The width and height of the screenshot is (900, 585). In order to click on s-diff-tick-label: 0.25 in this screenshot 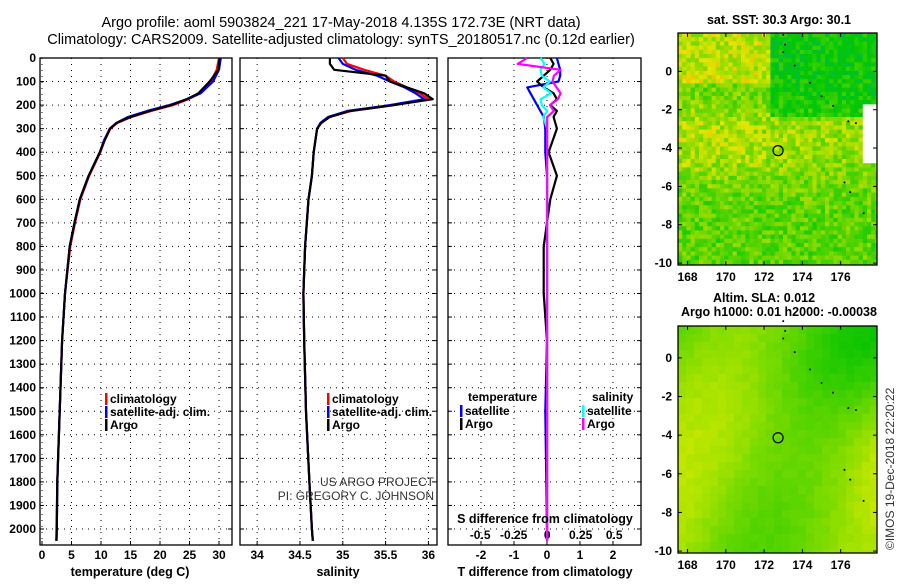, I will do `click(581, 535)`.